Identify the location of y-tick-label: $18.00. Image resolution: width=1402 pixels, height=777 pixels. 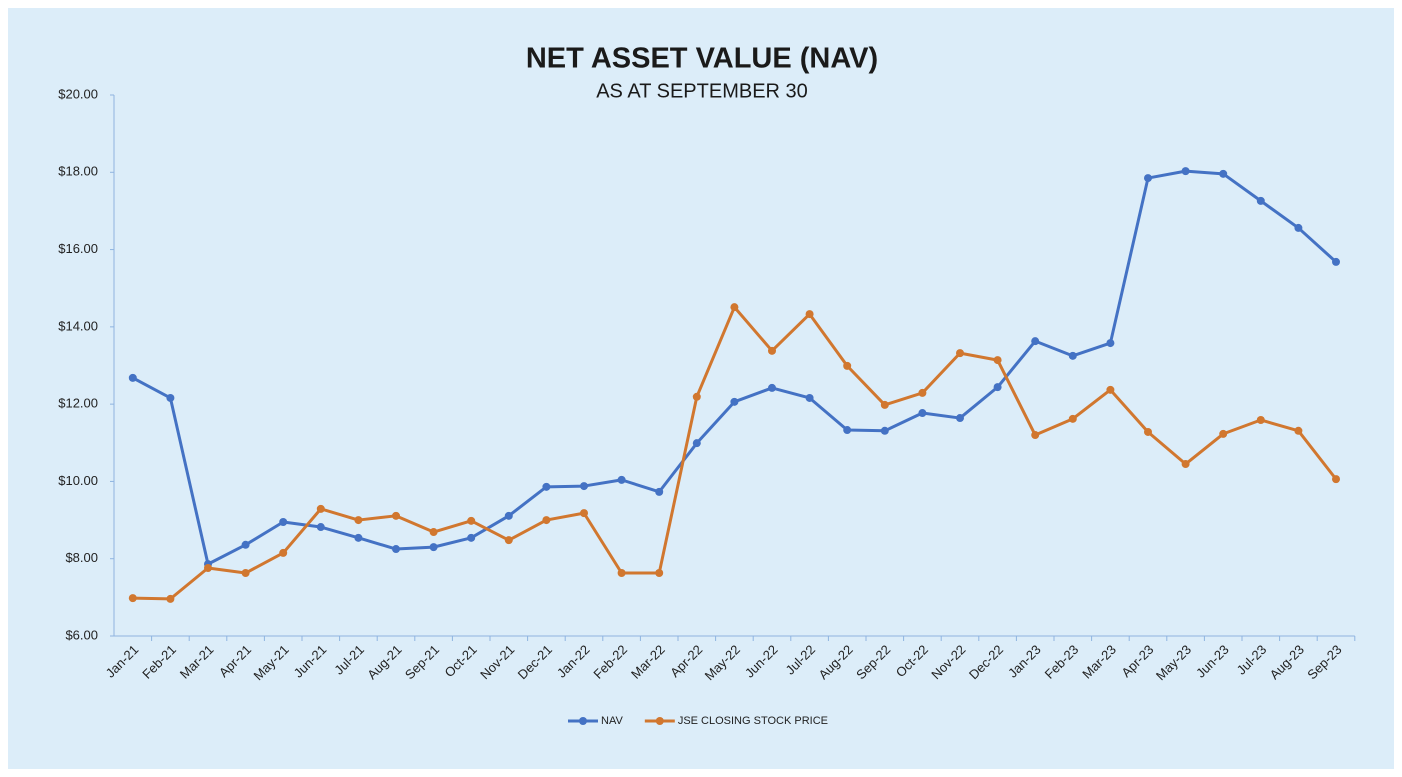
(78, 171).